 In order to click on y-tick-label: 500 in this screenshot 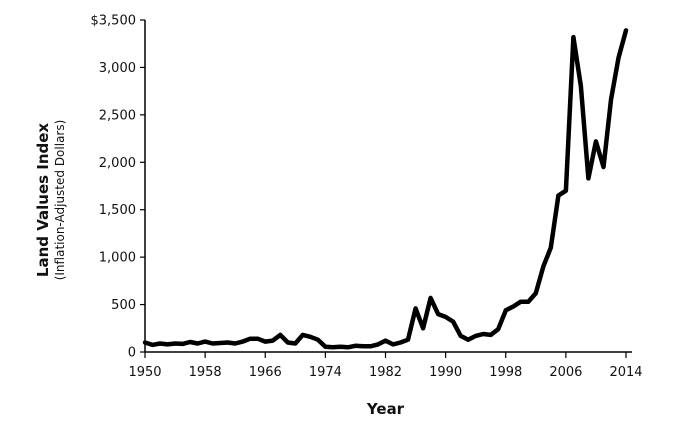, I will do `click(123, 305)`.